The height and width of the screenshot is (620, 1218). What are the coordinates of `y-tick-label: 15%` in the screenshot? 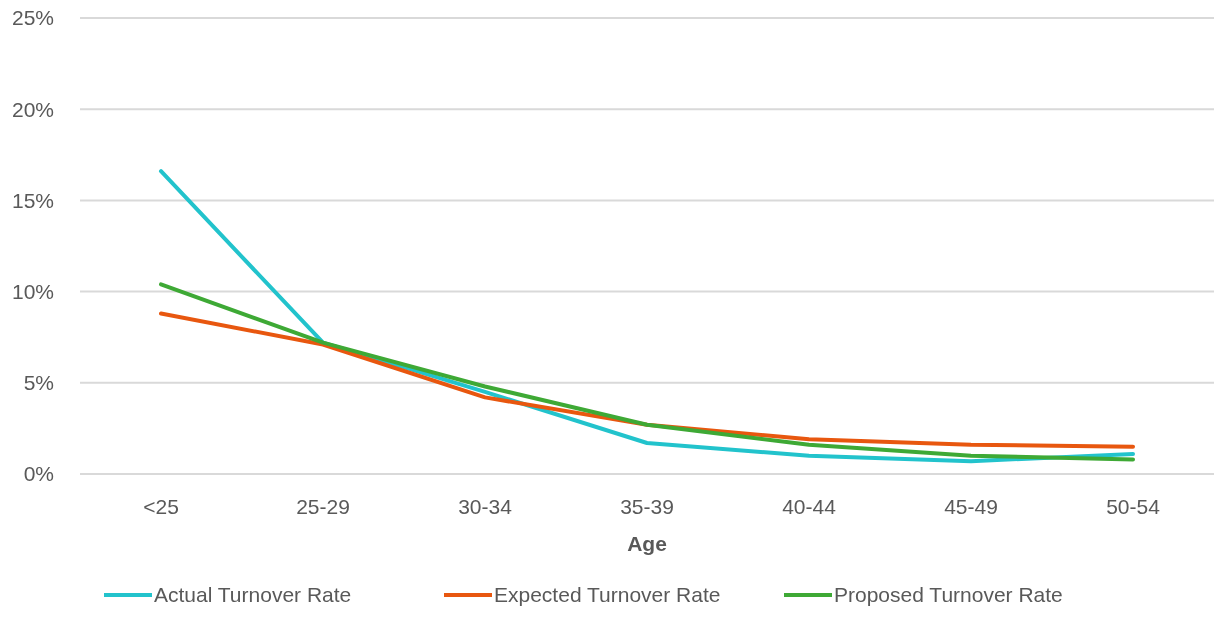 It's located at (32, 200).